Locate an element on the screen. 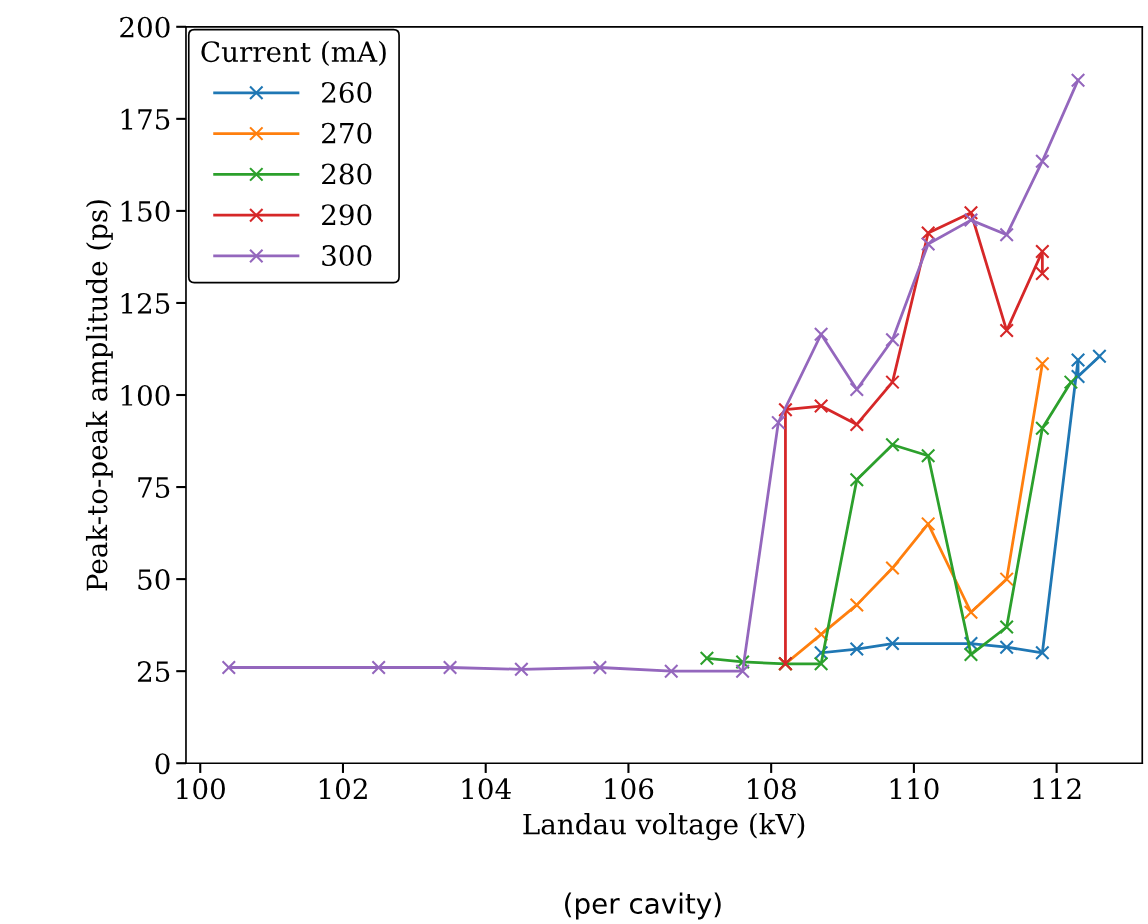 This screenshot has width=1148, height=924. x-axis-title: Landau voltage (kV) is located at coordinates (664, 827).